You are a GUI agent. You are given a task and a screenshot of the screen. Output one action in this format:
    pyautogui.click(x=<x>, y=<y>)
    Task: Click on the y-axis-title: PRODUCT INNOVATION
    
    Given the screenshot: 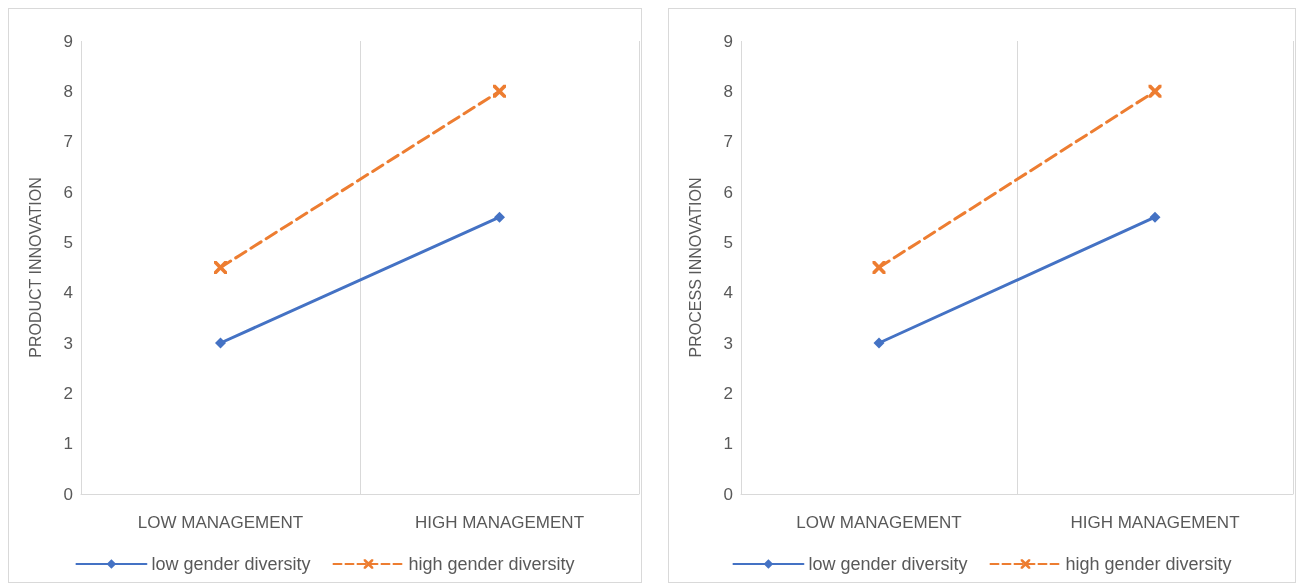 What is the action you would take?
    pyautogui.click(x=35, y=267)
    